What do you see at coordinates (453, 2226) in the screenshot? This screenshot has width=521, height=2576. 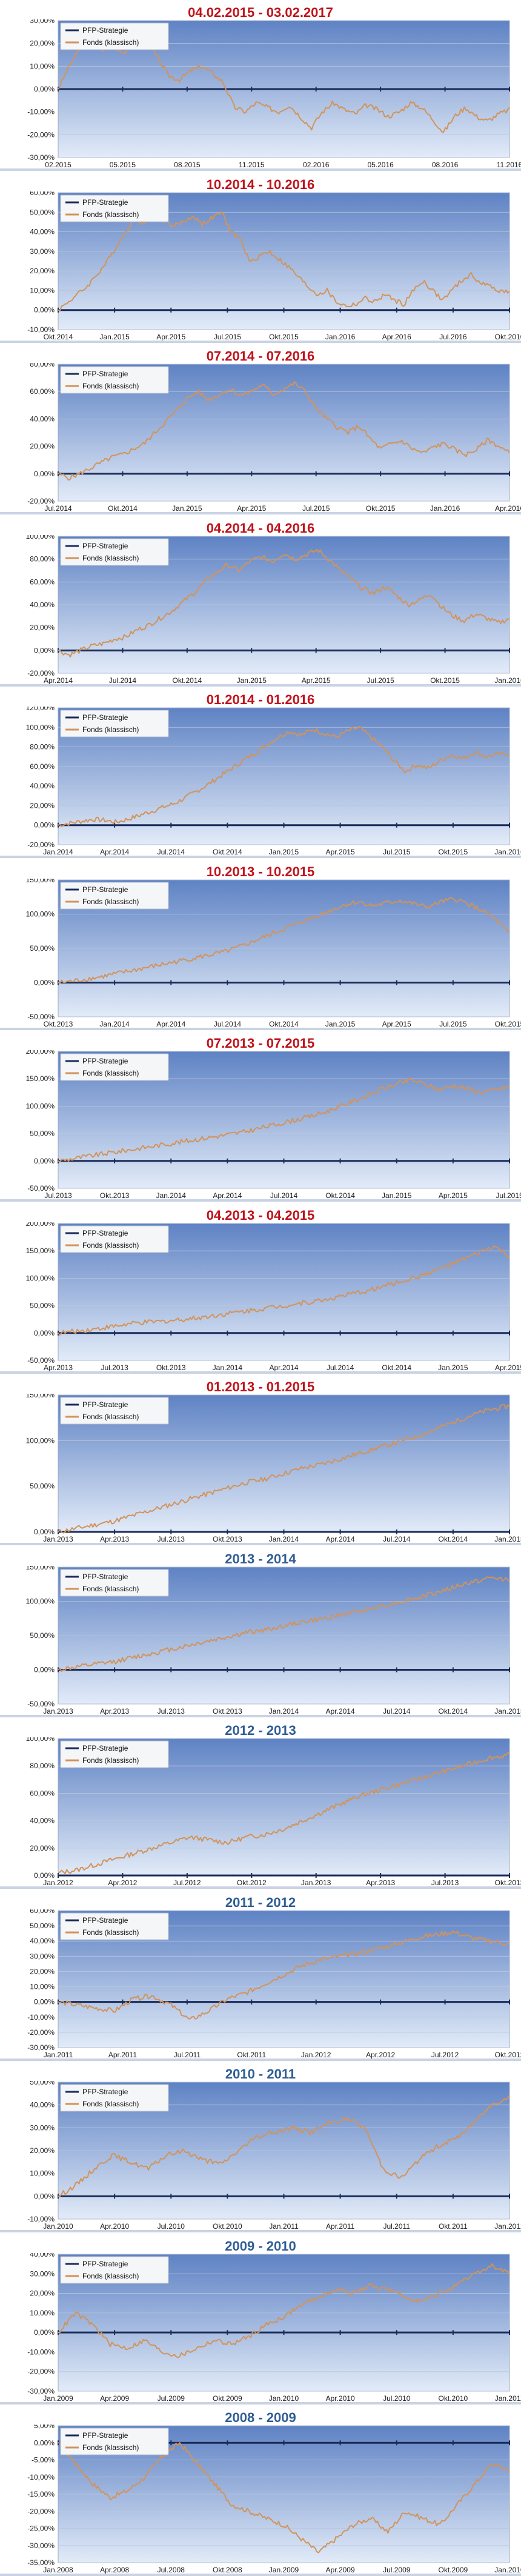 I see `x-tick-label: Okt.2011` at bounding box center [453, 2226].